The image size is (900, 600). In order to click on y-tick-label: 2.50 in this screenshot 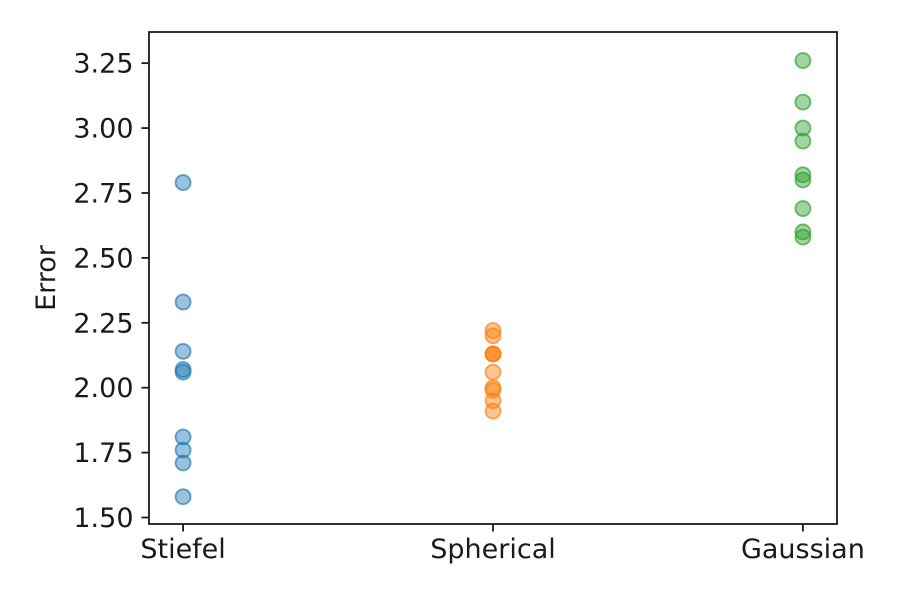, I will do `click(103, 258)`.